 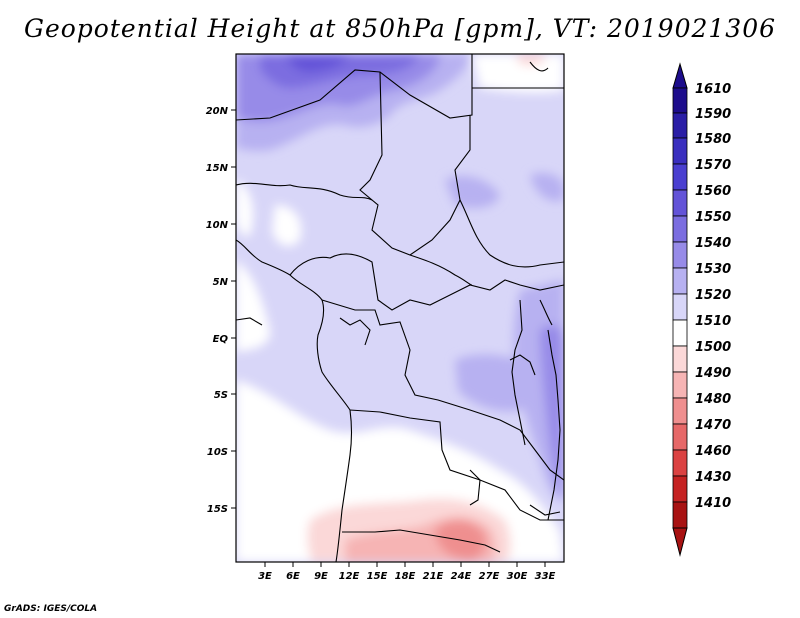 I want to click on lon-label-33e: 33E, so click(x=545, y=576).